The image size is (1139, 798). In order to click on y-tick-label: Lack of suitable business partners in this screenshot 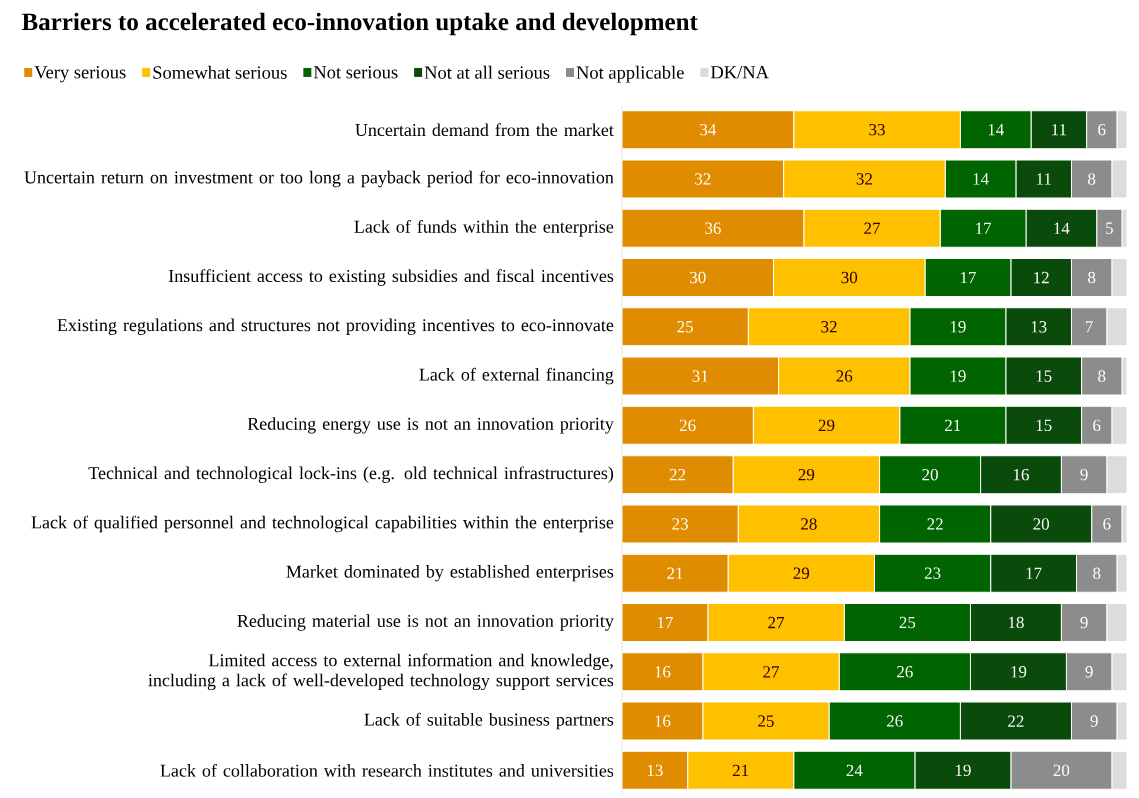, I will do `click(489, 721)`.